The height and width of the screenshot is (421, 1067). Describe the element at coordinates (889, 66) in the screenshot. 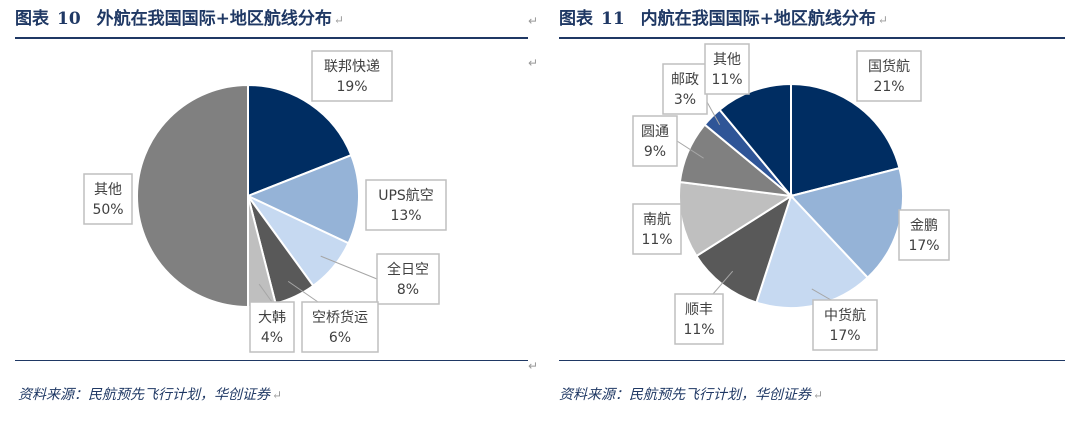

I see `slice-name: 国货航` at that location.